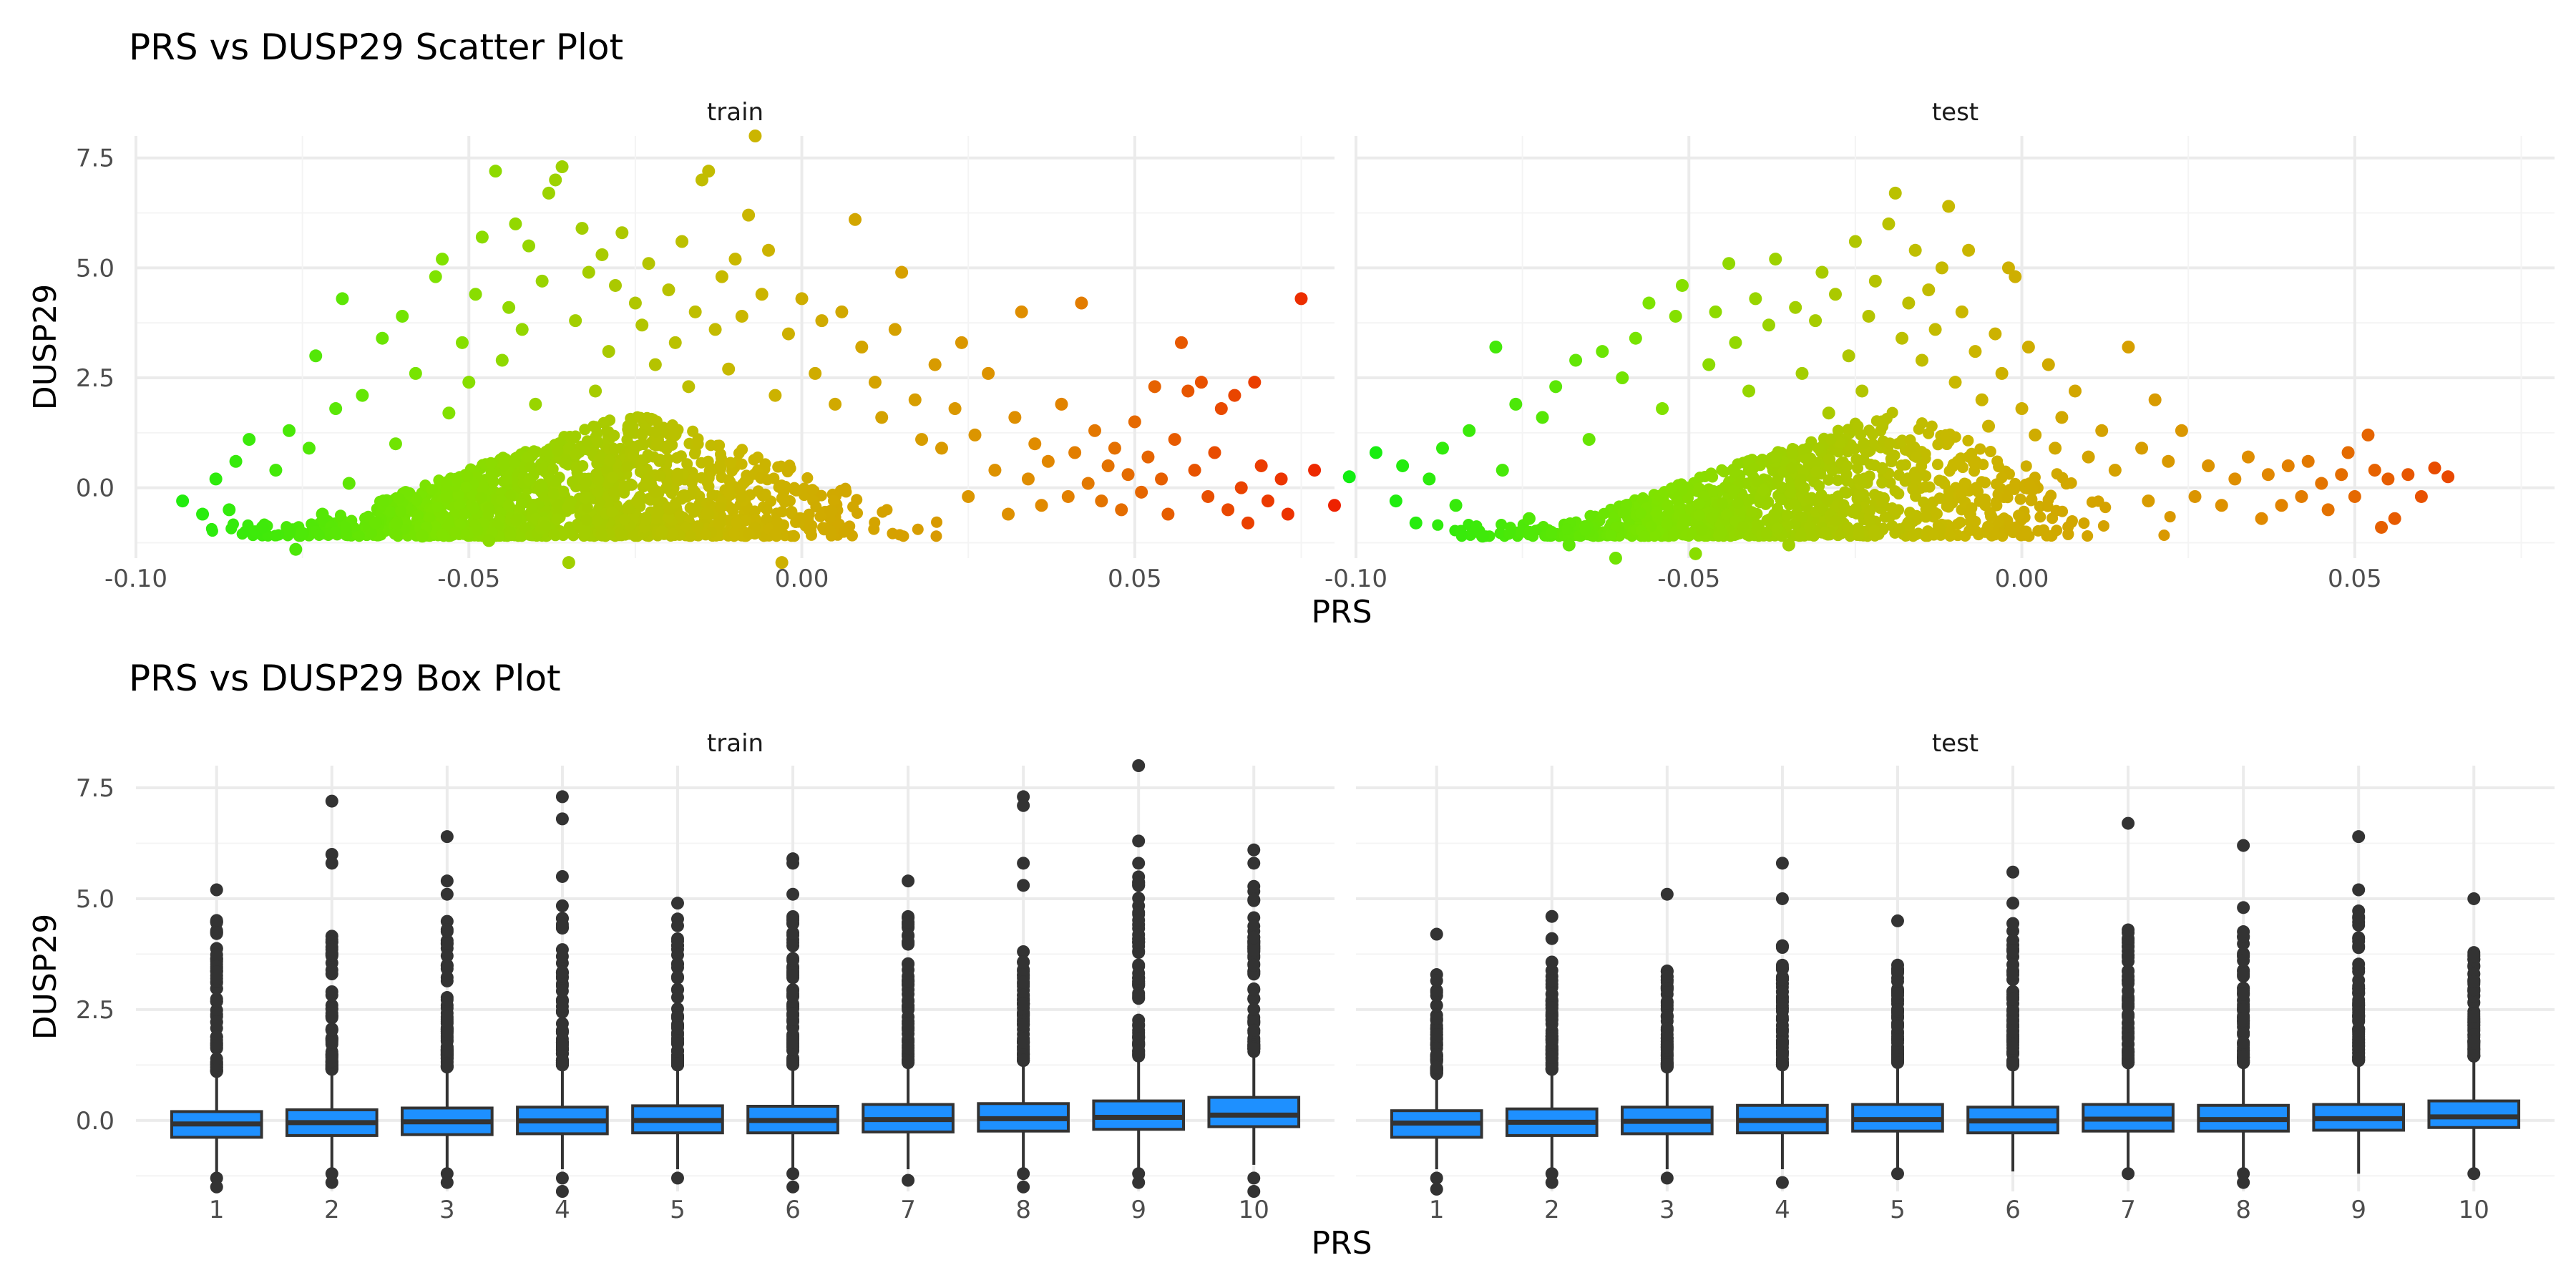 Image resolution: width=2576 pixels, height=1288 pixels. Describe the element at coordinates (678, 1210) in the screenshot. I see `x-tick-label: 5` at that location.